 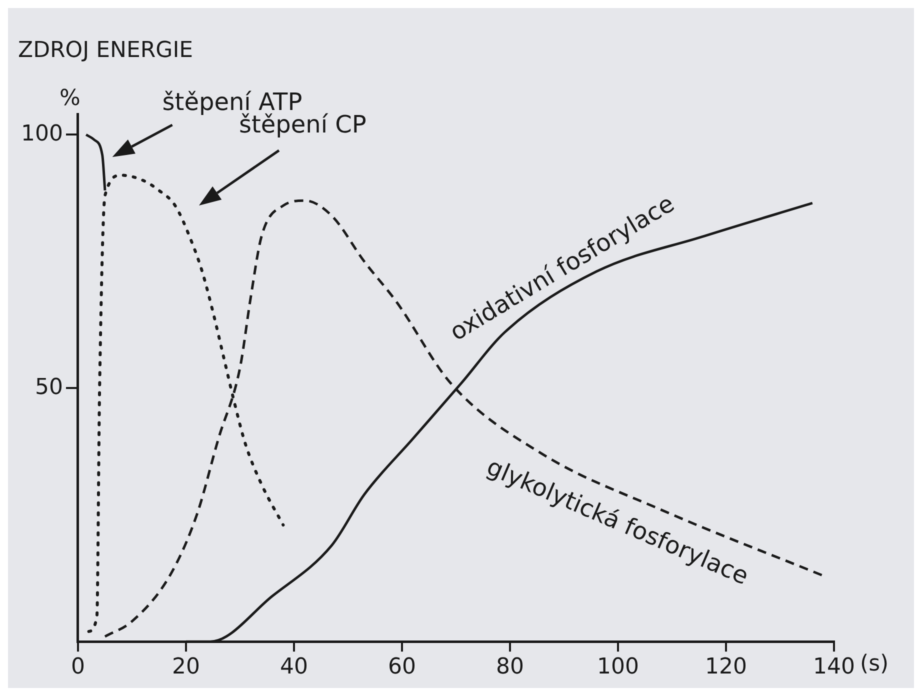 What do you see at coordinates (294, 667) in the screenshot?
I see `x-tick-label: 40` at bounding box center [294, 667].